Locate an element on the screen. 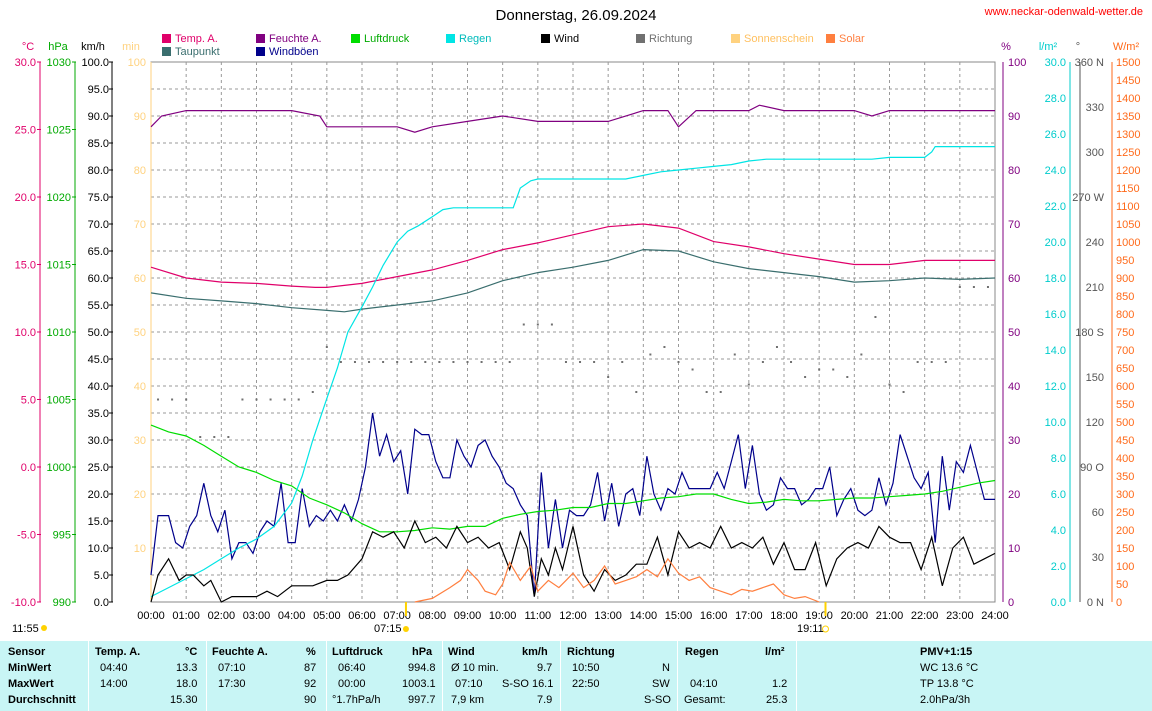 Image resolution: width=1152 pixels, height=711 pixels. y-tick-label: 5.0 is located at coordinates (101, 576).